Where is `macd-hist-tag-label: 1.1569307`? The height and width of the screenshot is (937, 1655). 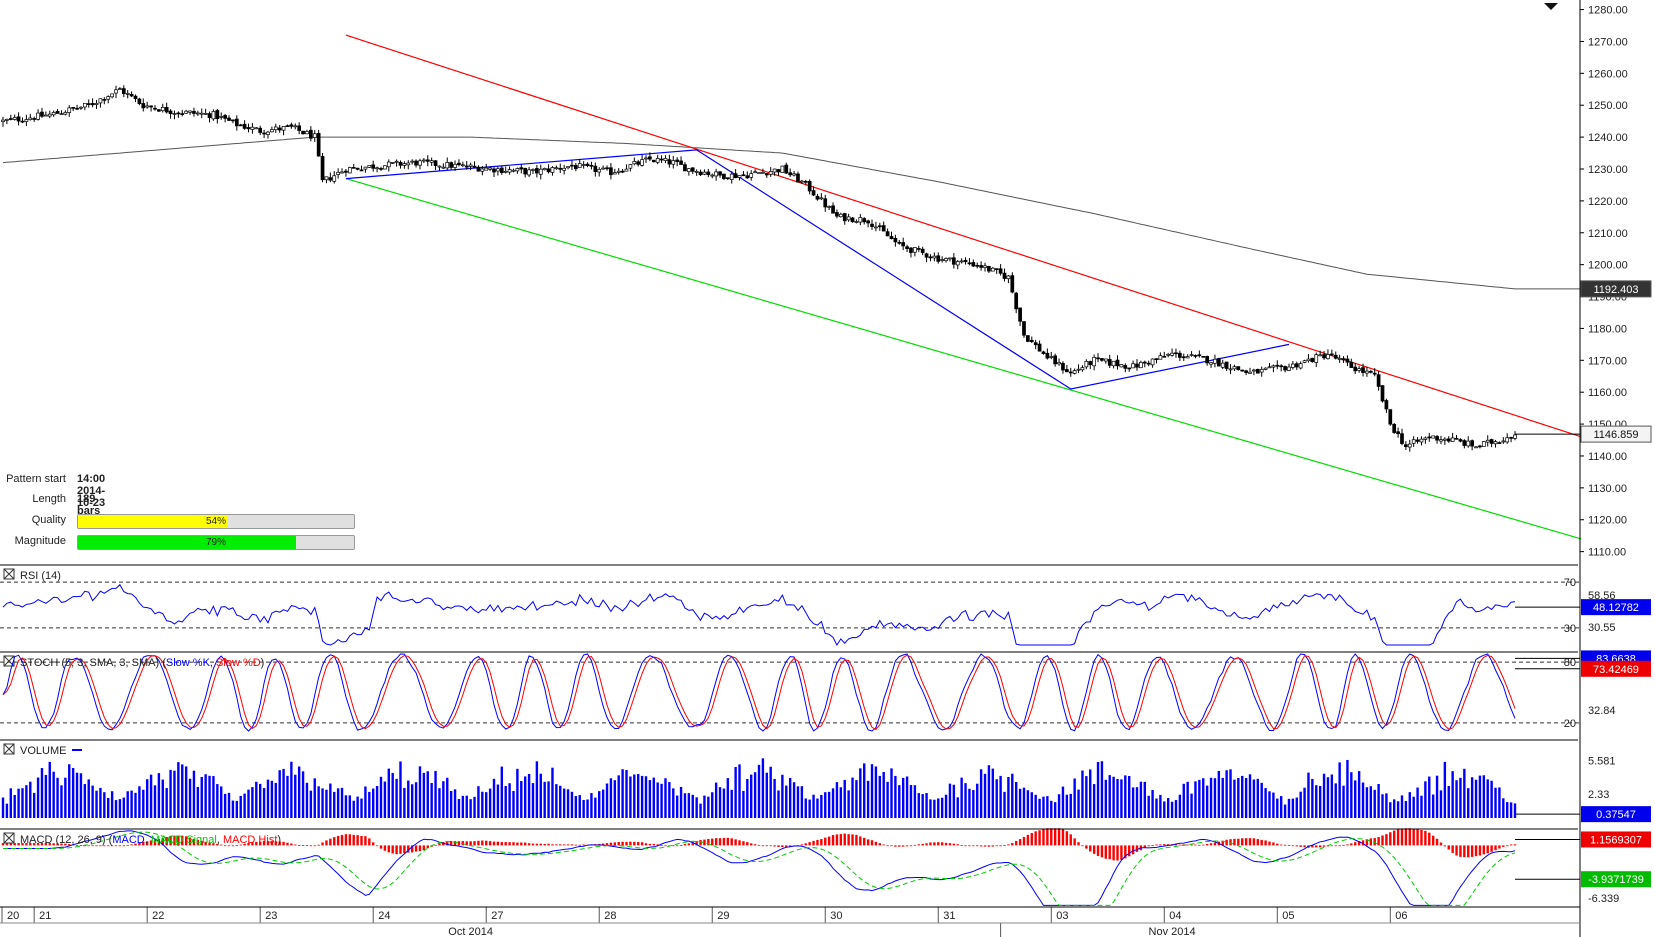
macd-hist-tag-label: 1.1569307 is located at coordinates (1616, 840).